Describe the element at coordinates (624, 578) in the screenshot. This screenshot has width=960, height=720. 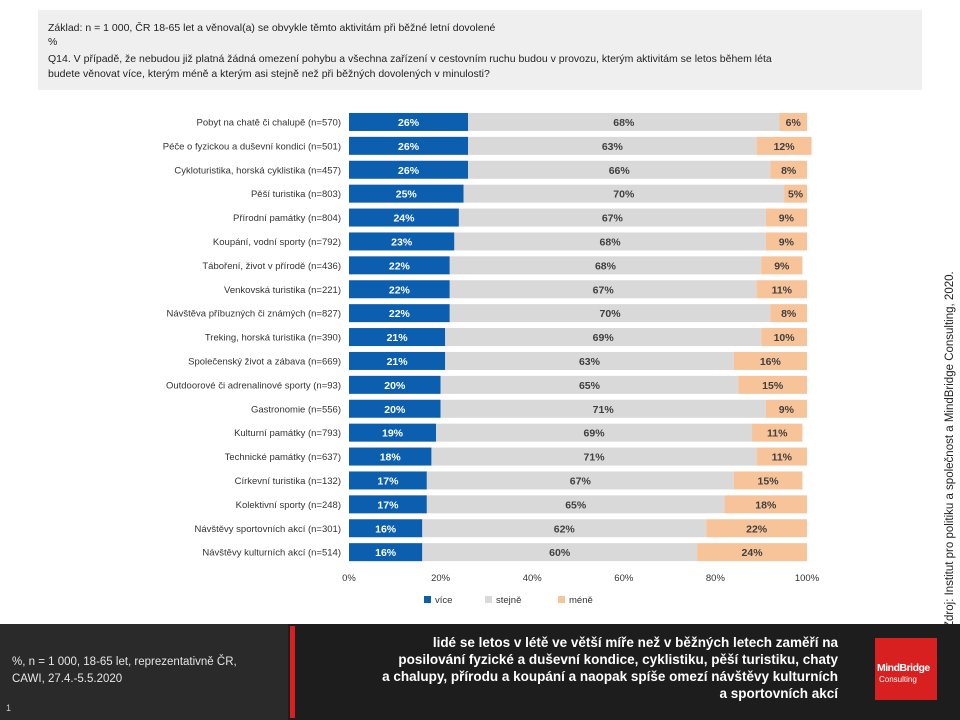
I see `x-tick-label: 60%` at that location.